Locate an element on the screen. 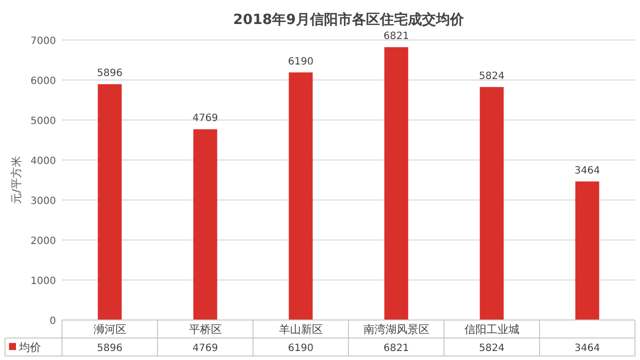  text: 5824 is located at coordinates (491, 348).